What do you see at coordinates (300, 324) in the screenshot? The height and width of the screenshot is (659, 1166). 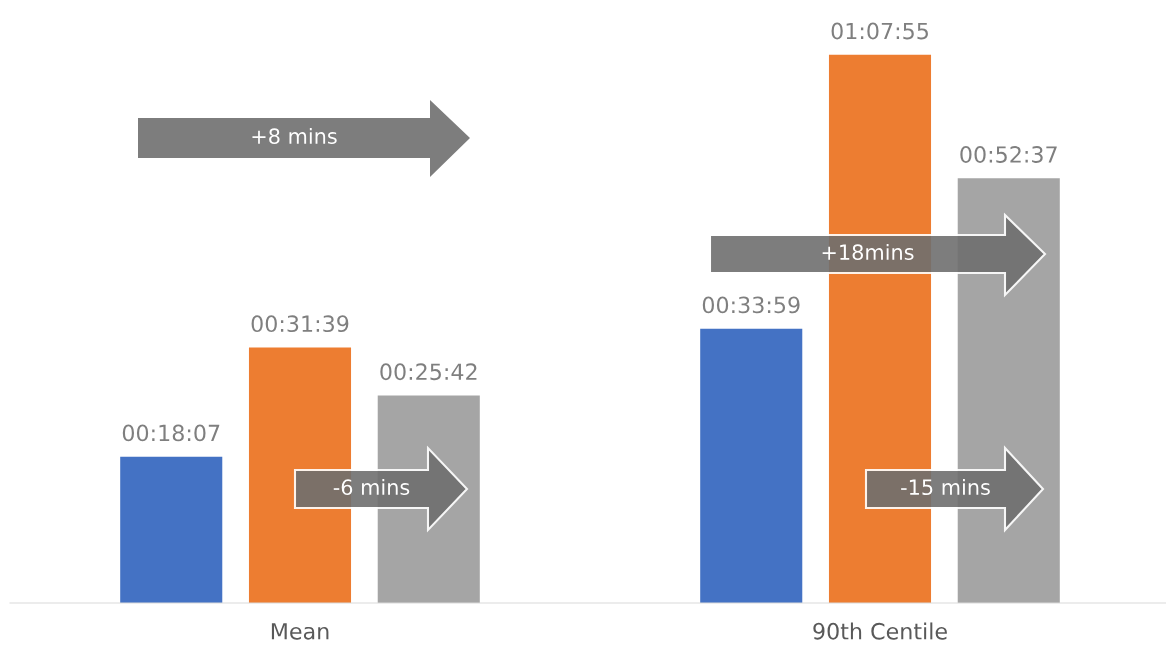 I see `data-label: 00:31:39` at bounding box center [300, 324].